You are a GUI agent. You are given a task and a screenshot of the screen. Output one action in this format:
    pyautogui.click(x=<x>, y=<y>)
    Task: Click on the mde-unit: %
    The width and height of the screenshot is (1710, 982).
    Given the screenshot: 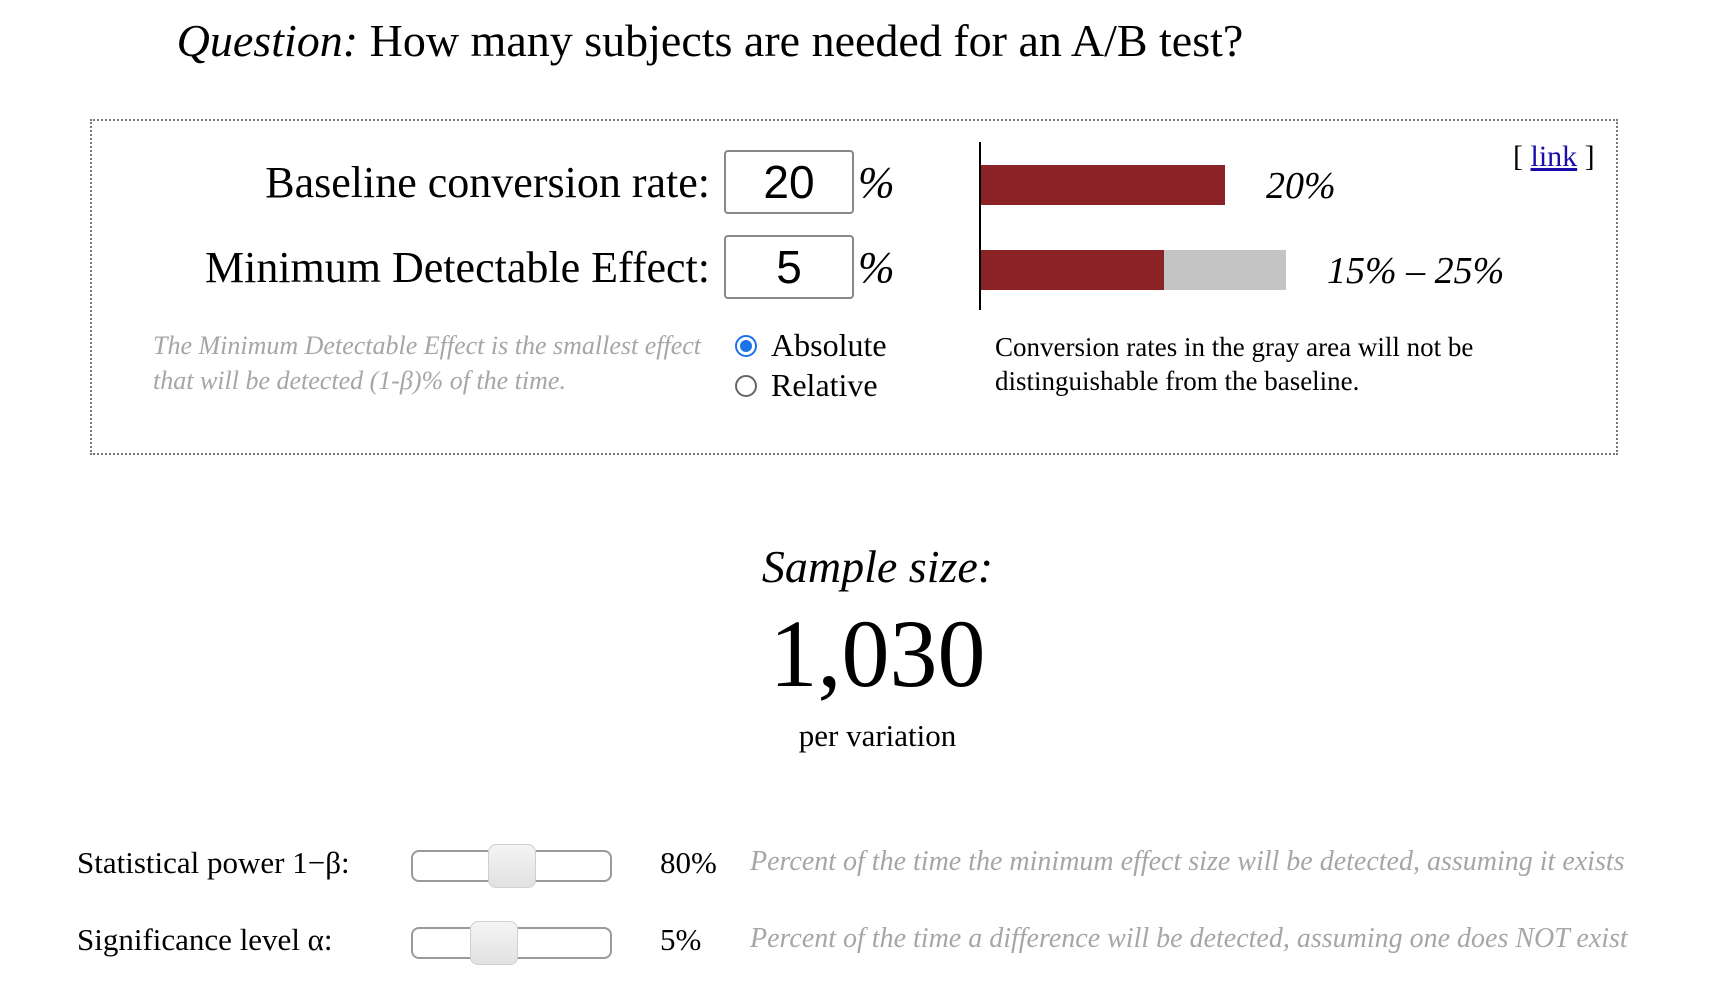 What is the action you would take?
    pyautogui.click(x=876, y=267)
    